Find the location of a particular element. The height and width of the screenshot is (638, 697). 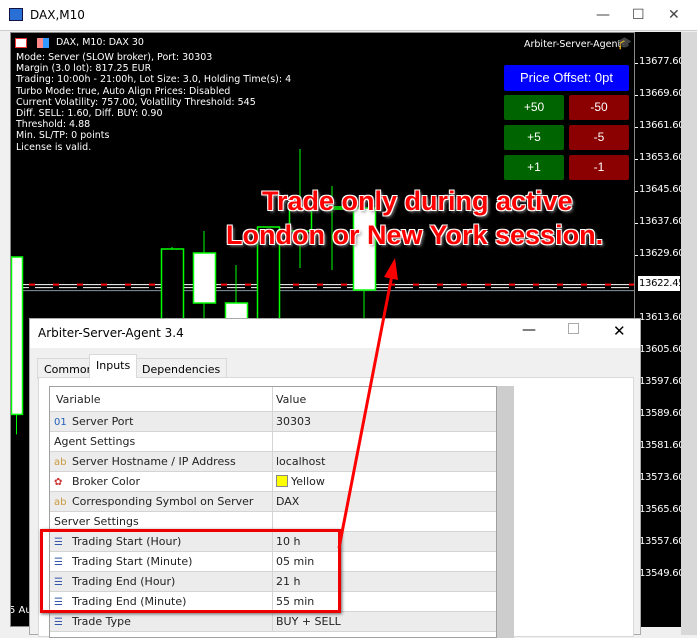

info-line: Mode: Server (SLOW broker), Port: 30303 is located at coordinates (114, 57).